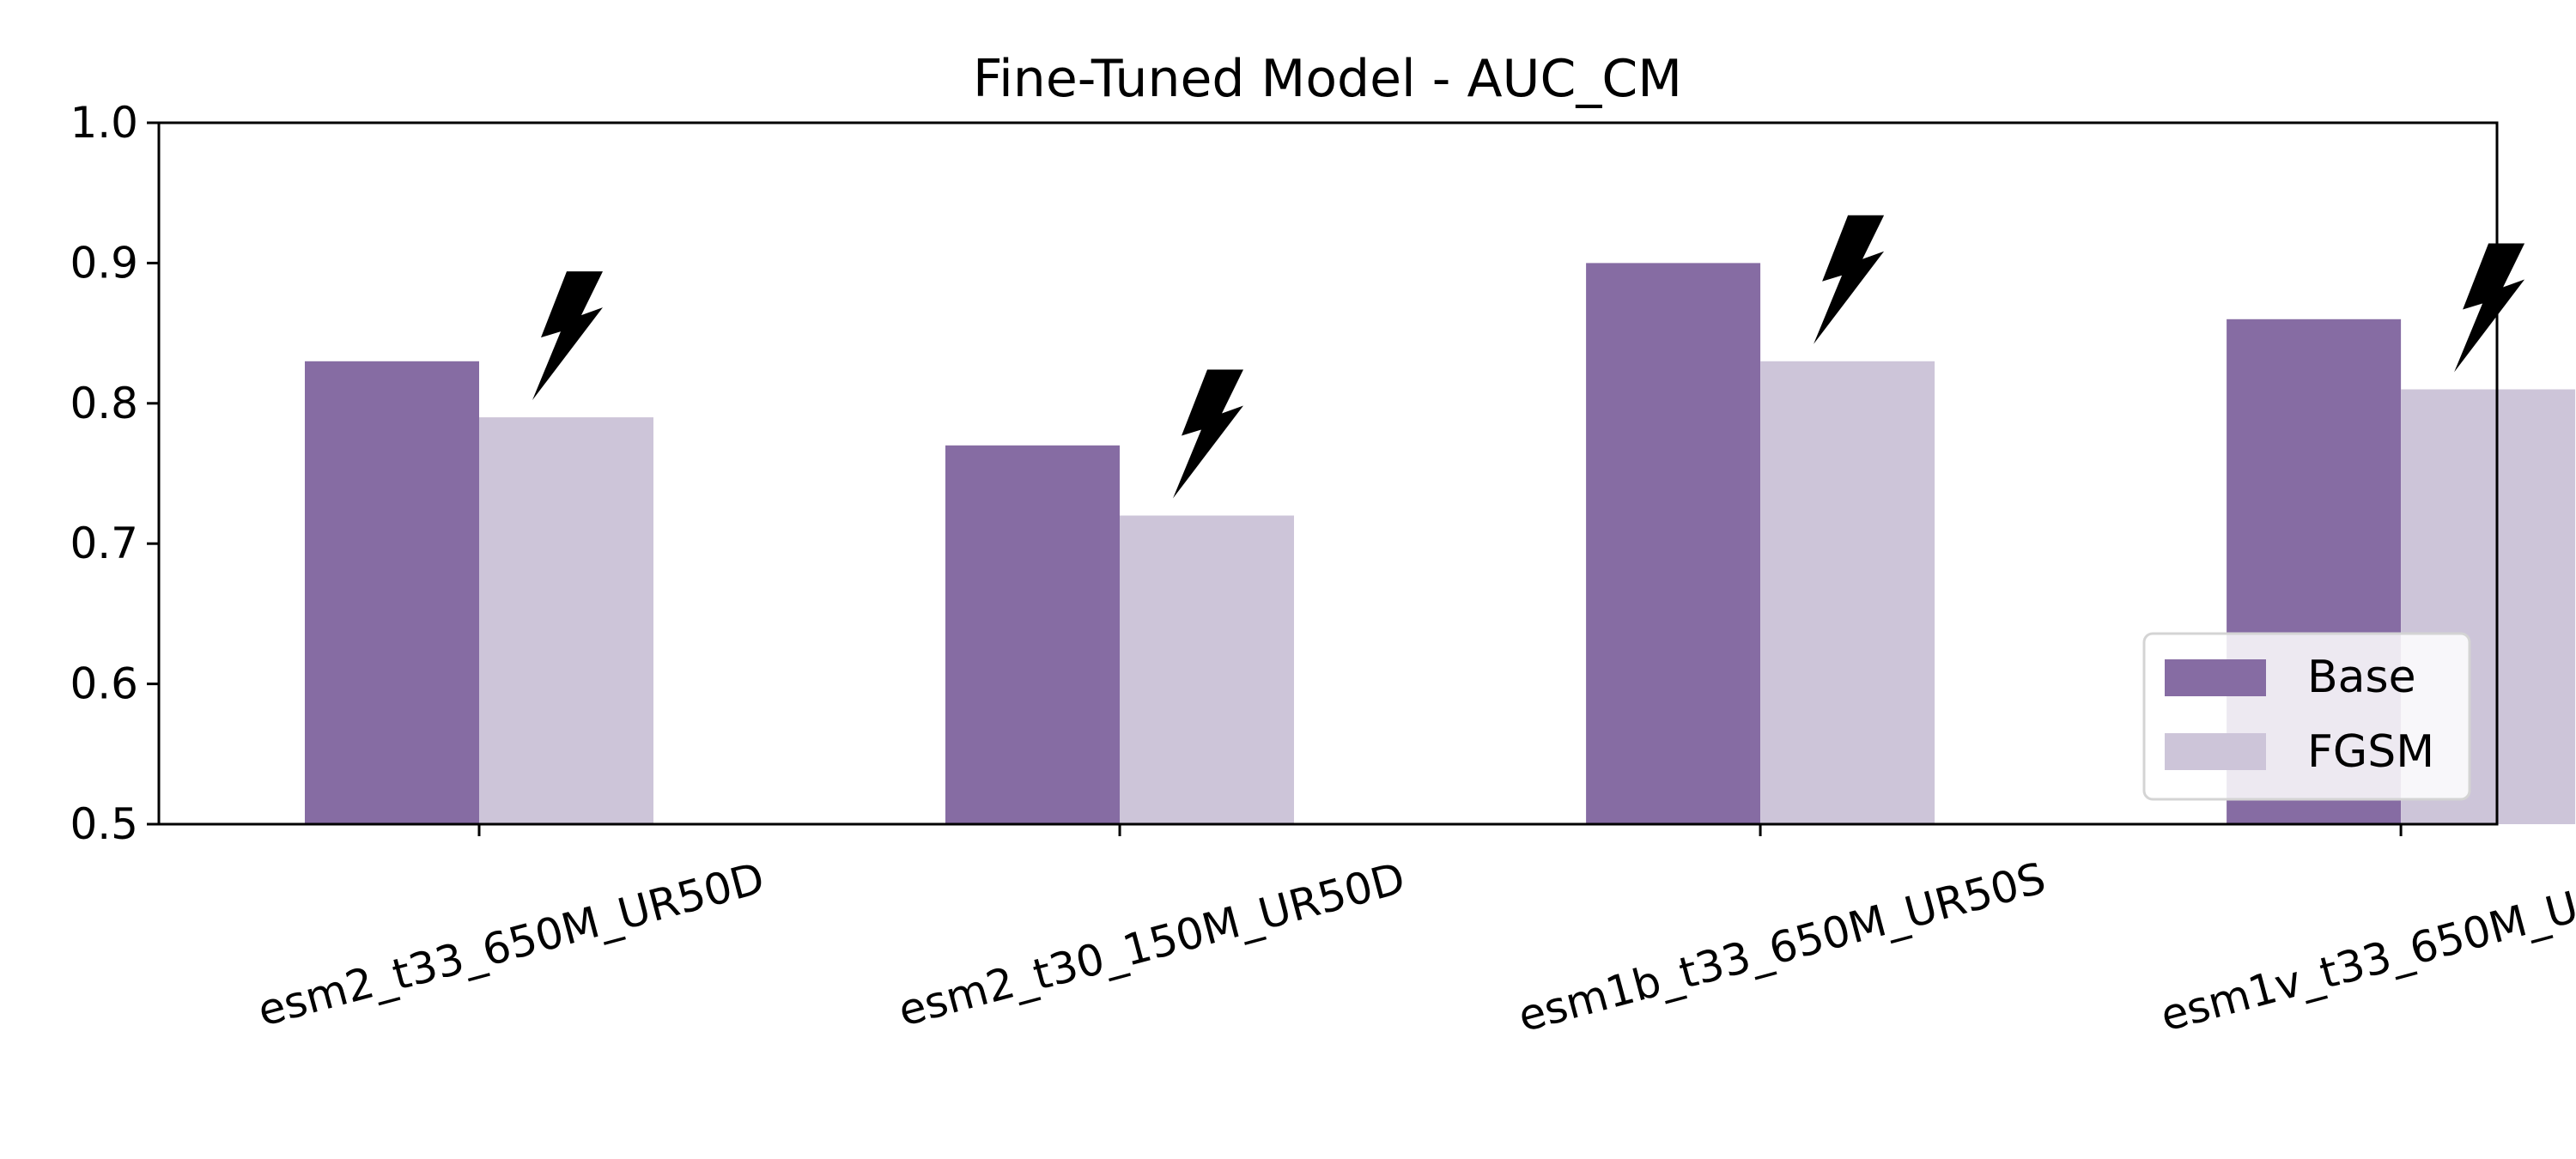  Describe the element at coordinates (104, 824) in the screenshot. I see `y-tick-label: 0.5` at that location.